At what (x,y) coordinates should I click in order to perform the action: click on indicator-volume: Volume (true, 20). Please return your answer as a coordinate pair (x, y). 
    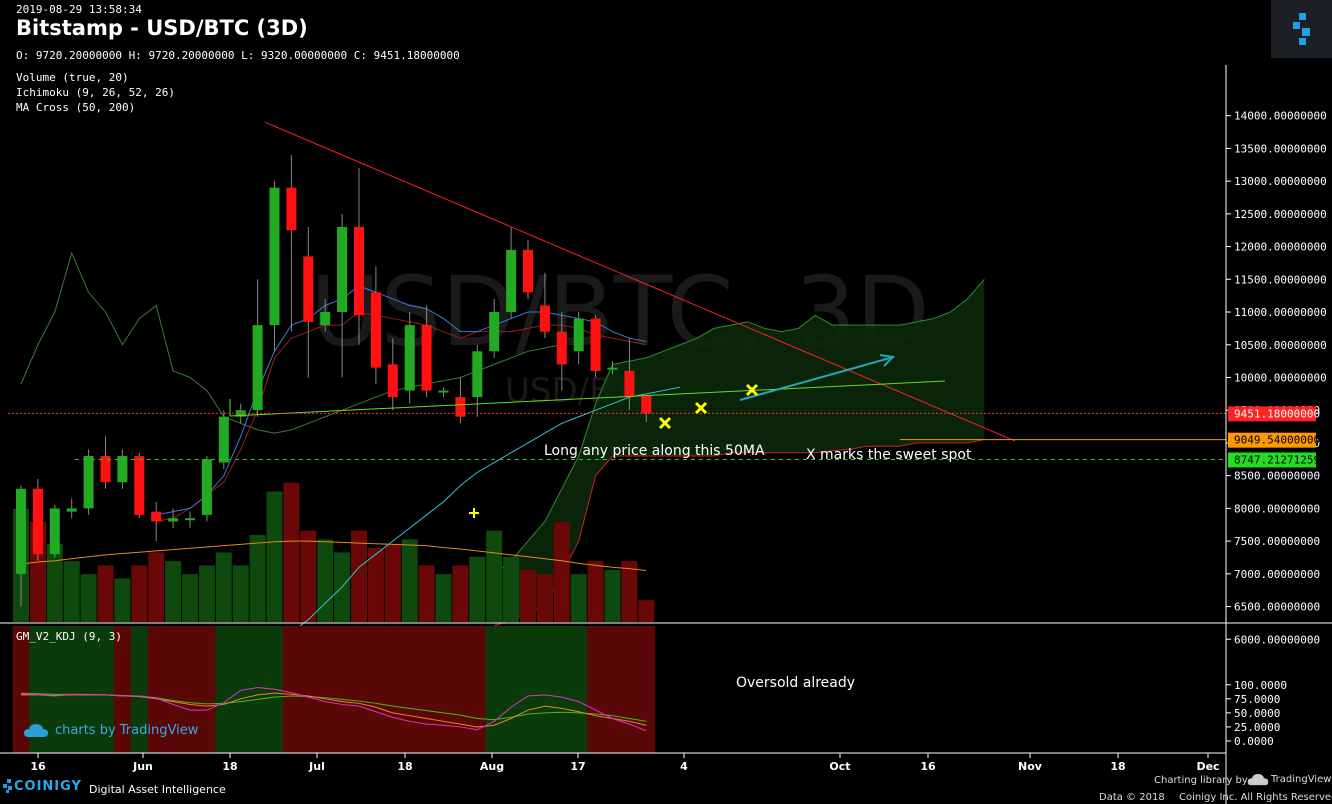
    Looking at the image, I should click on (72, 77).